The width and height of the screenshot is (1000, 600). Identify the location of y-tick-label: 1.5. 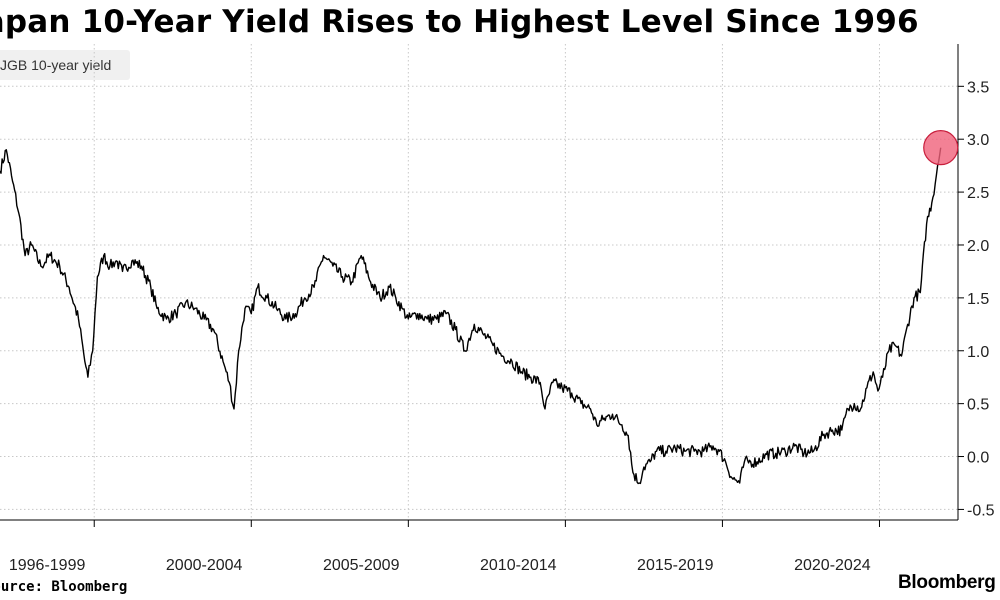
(978, 299).